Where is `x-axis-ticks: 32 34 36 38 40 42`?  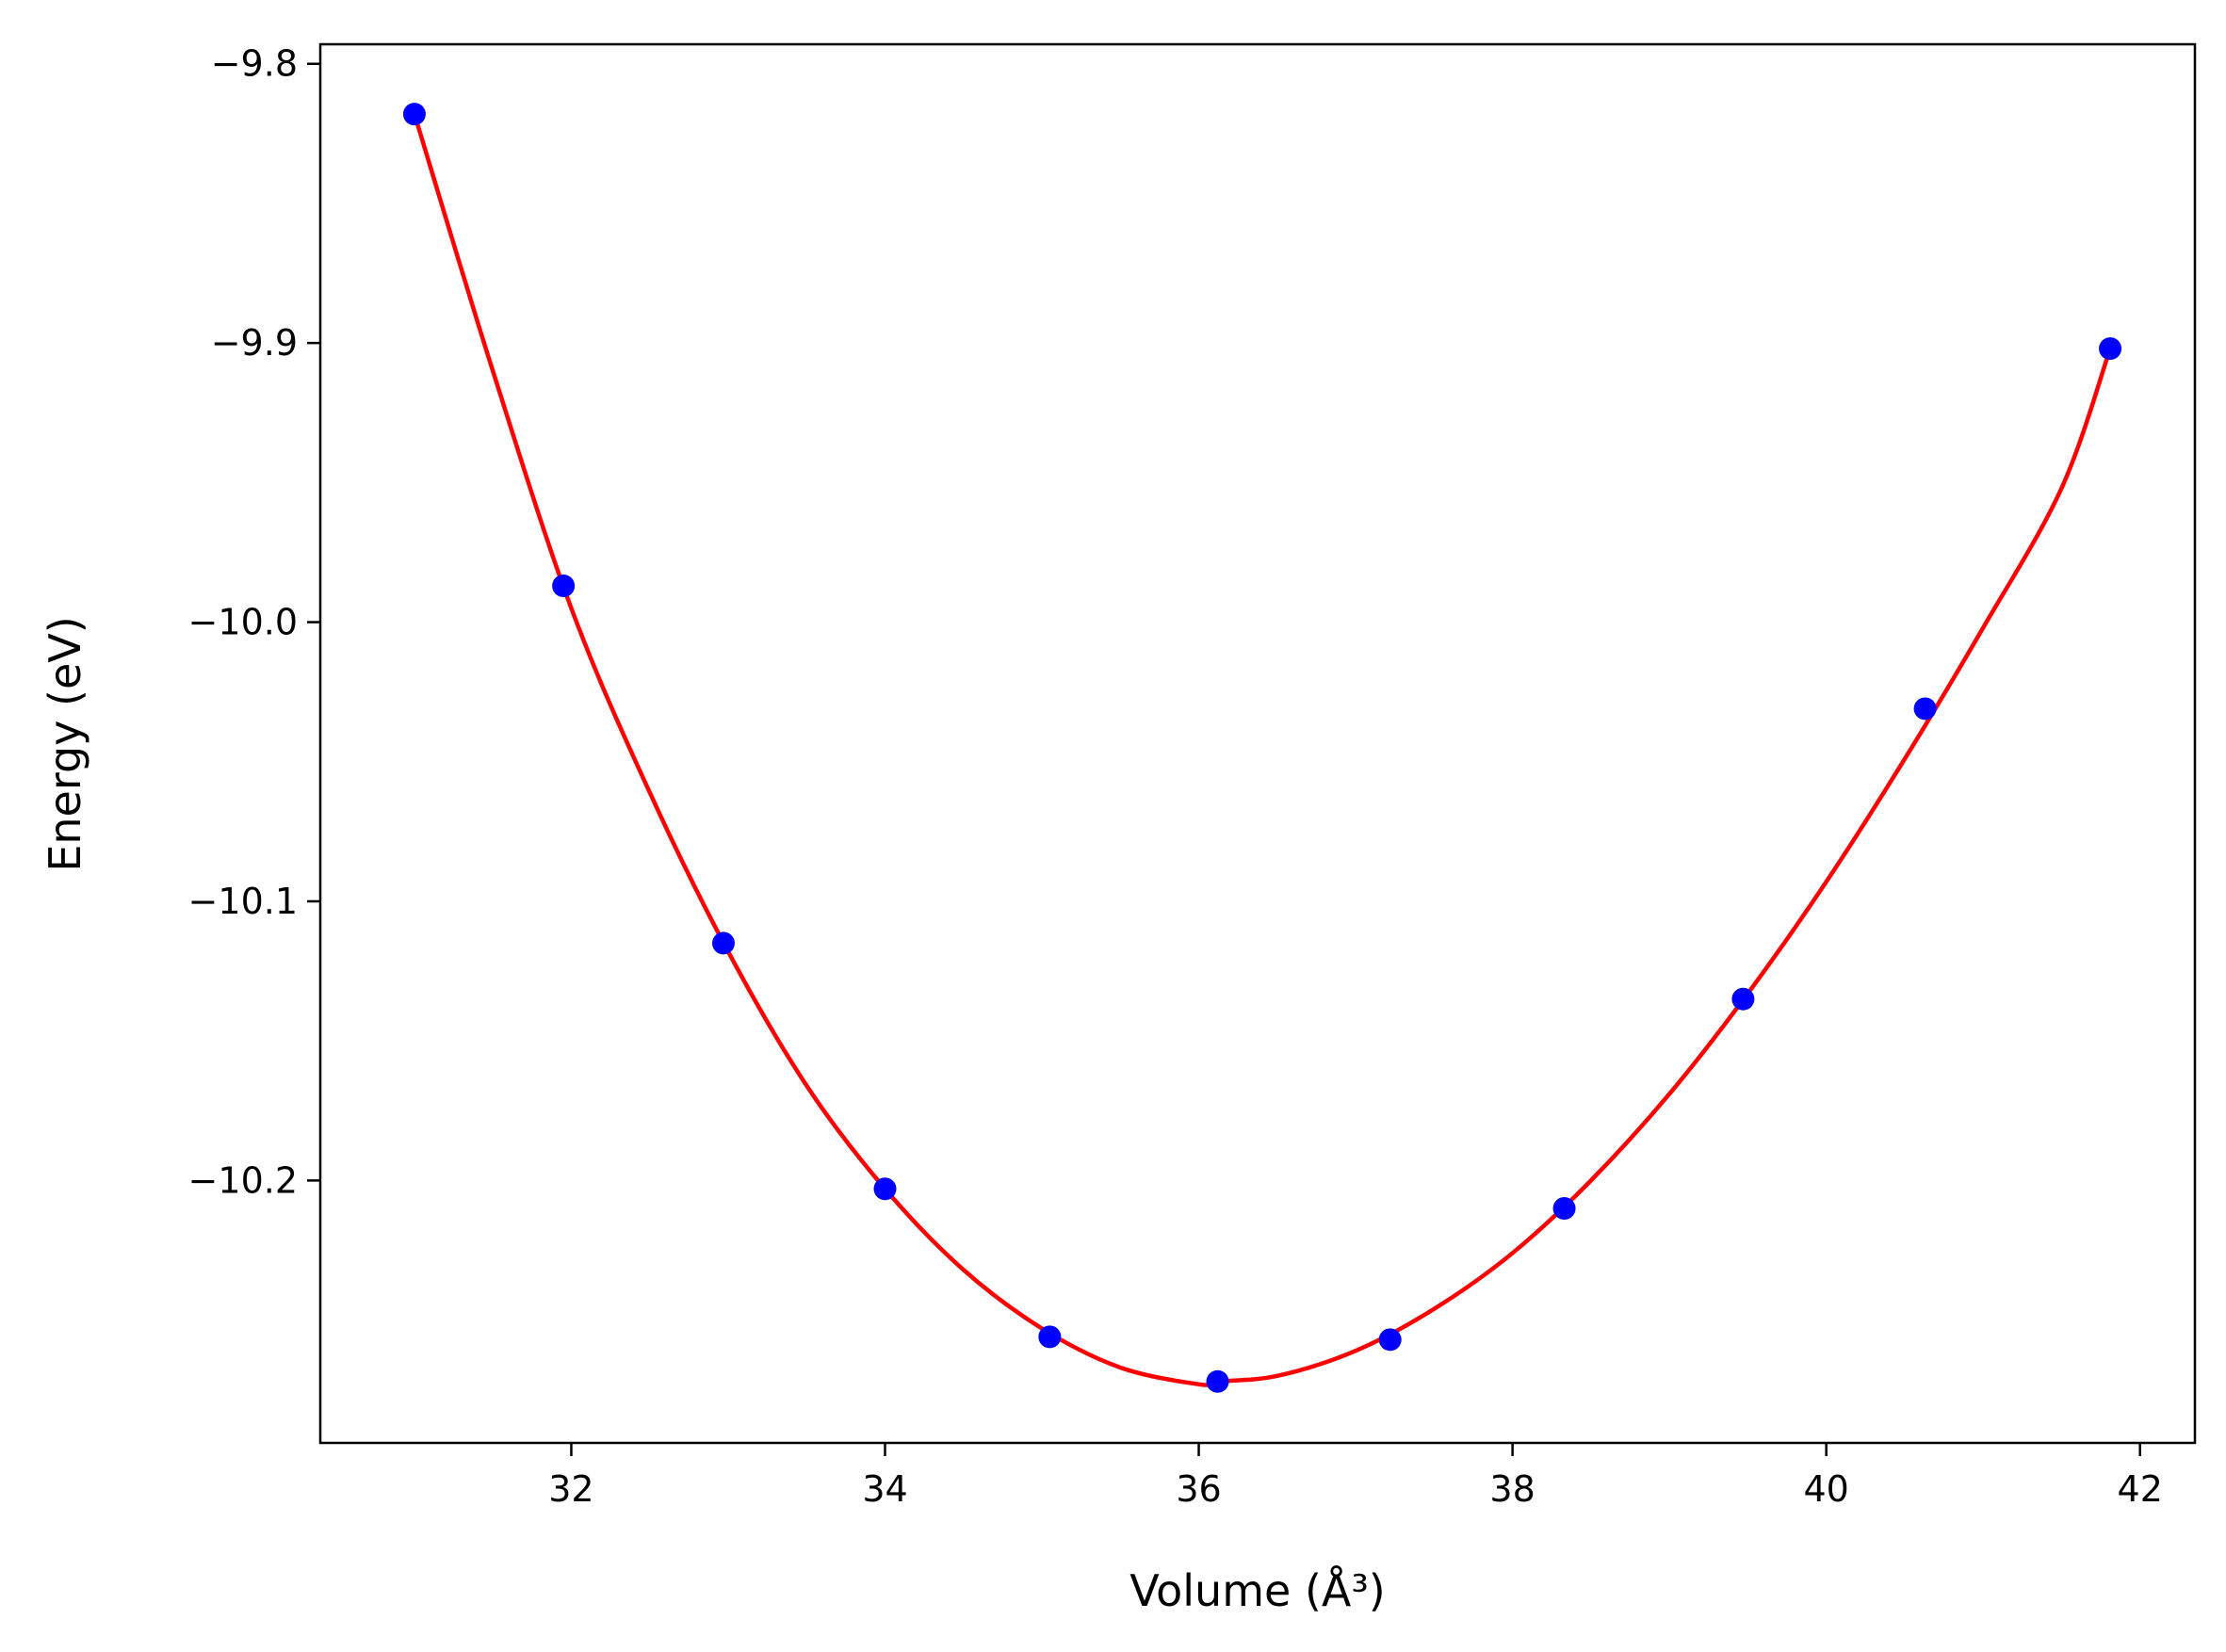 x-axis-ticks: 32 34 36 38 40 42 is located at coordinates (1355, 1476).